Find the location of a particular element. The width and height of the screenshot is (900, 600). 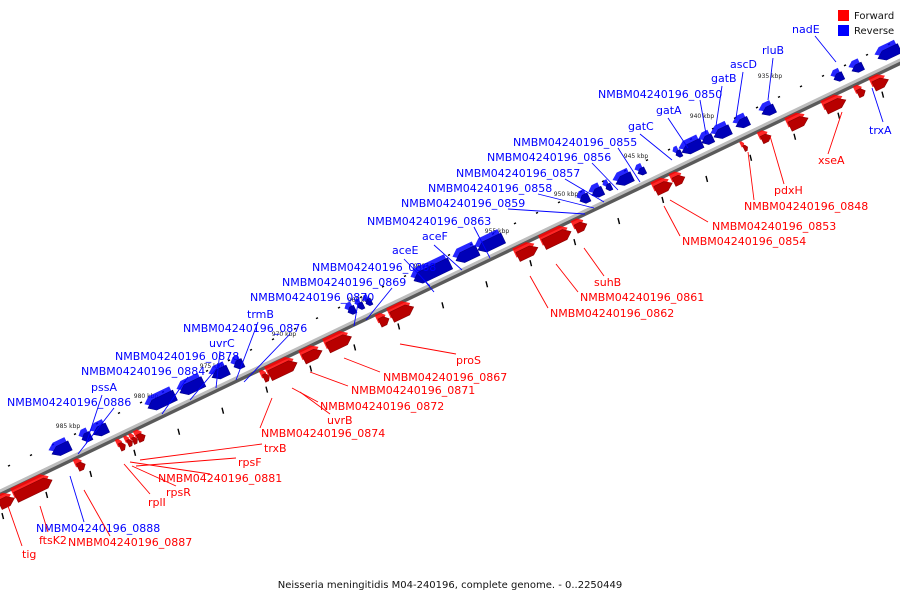

gene-label-gata: gatA is located at coordinates (669, 110).